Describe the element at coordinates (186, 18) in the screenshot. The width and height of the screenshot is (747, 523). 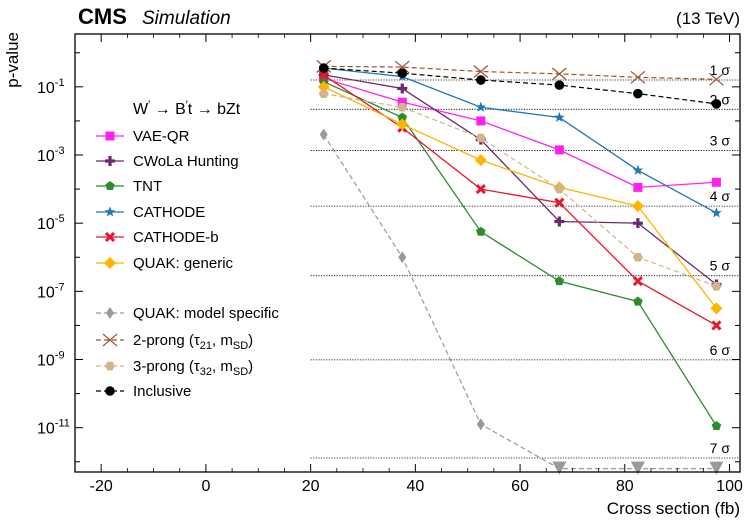
I see `simulation-label: Simulation` at that location.